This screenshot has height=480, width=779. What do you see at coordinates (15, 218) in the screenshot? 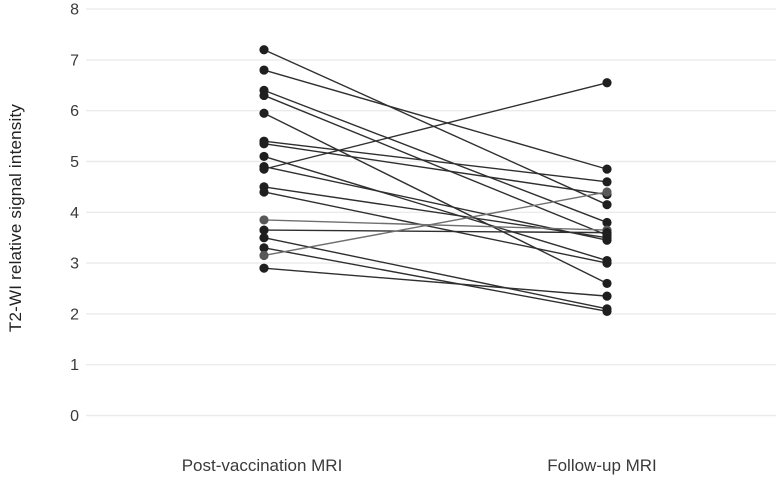
I see `y-axis-title: T2-WI relative signal intensity` at bounding box center [15, 218].